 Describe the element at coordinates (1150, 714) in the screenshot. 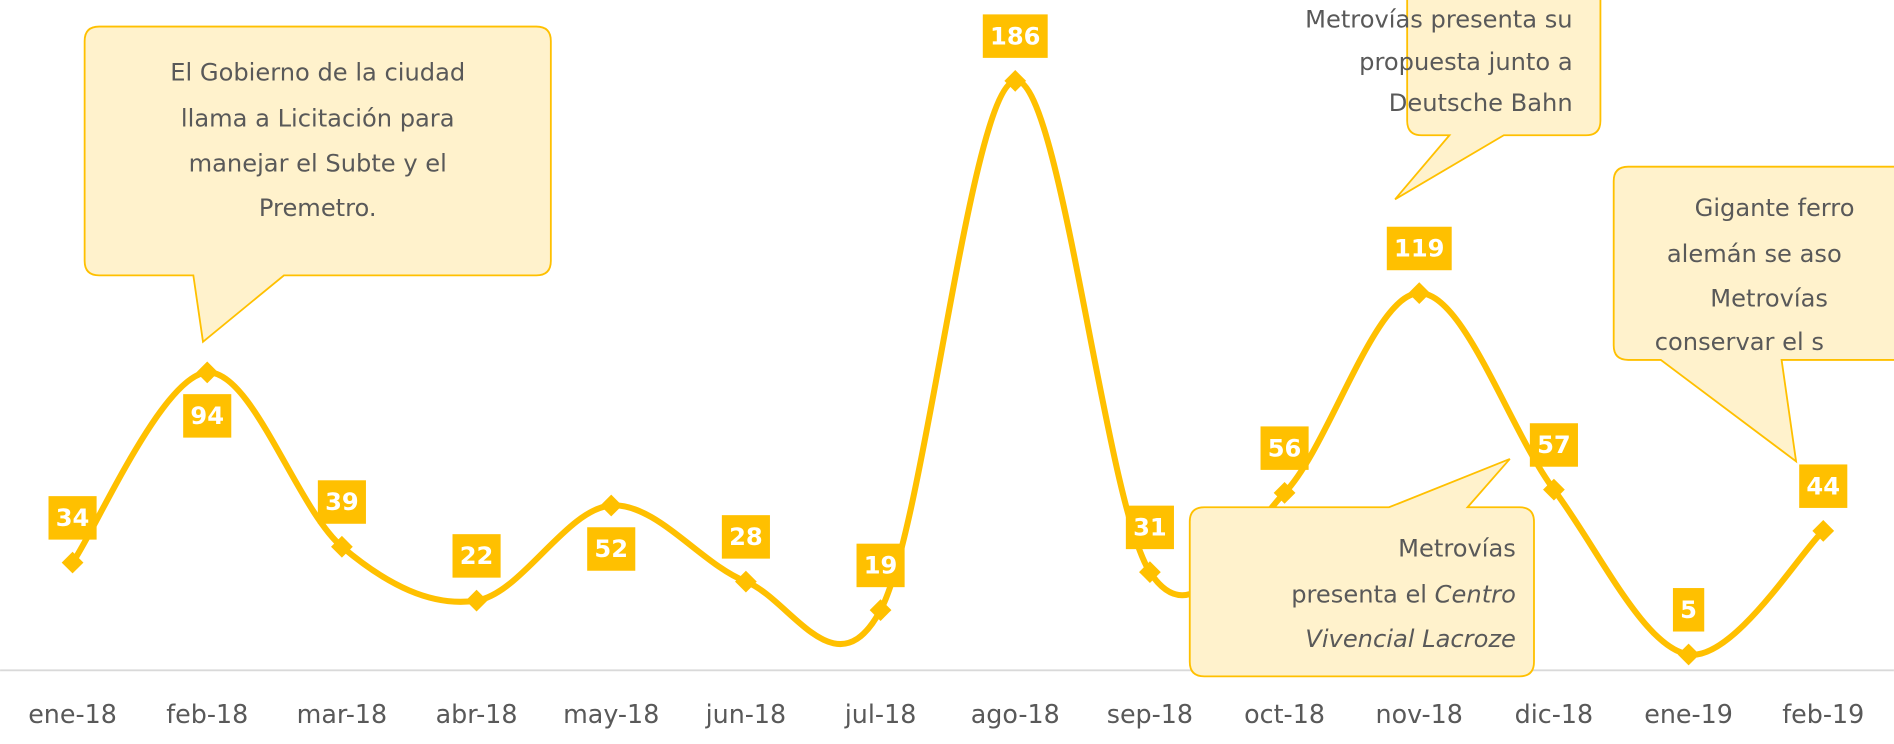

I see `x-tick-label: sep-18` at that location.